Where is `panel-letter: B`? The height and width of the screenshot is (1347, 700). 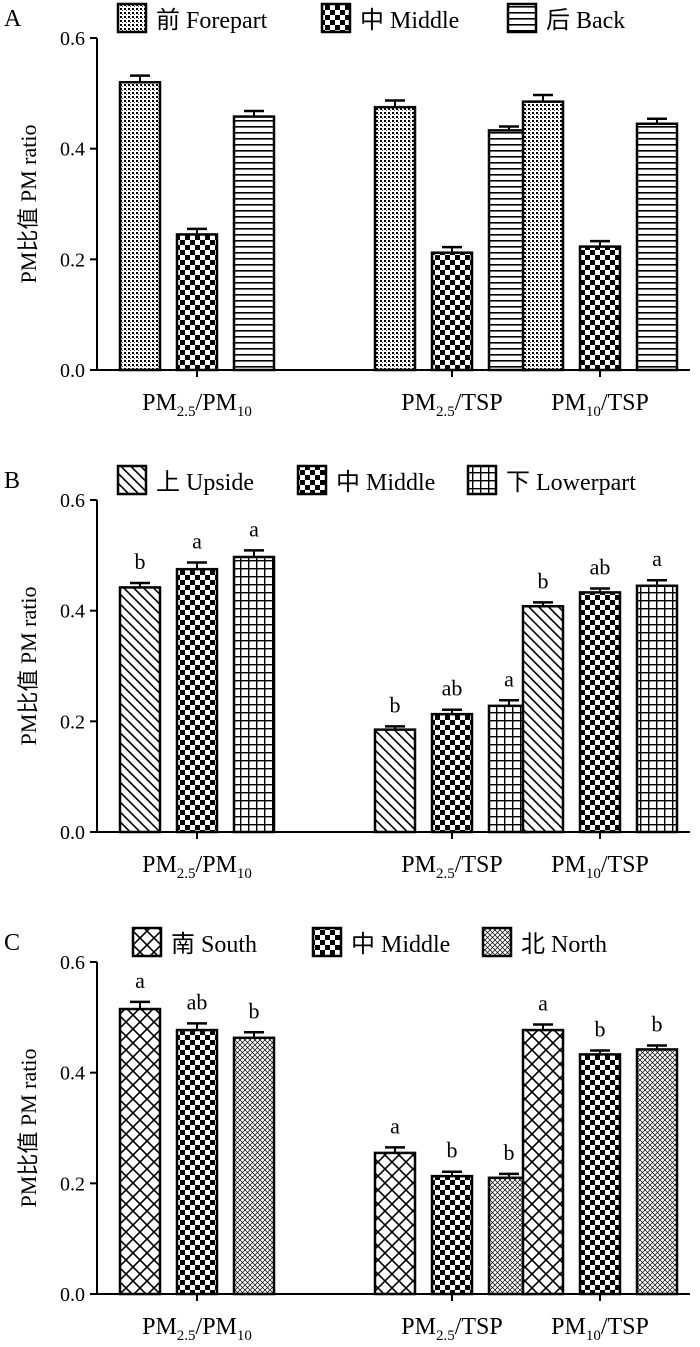 panel-letter: B is located at coordinates (12, 481).